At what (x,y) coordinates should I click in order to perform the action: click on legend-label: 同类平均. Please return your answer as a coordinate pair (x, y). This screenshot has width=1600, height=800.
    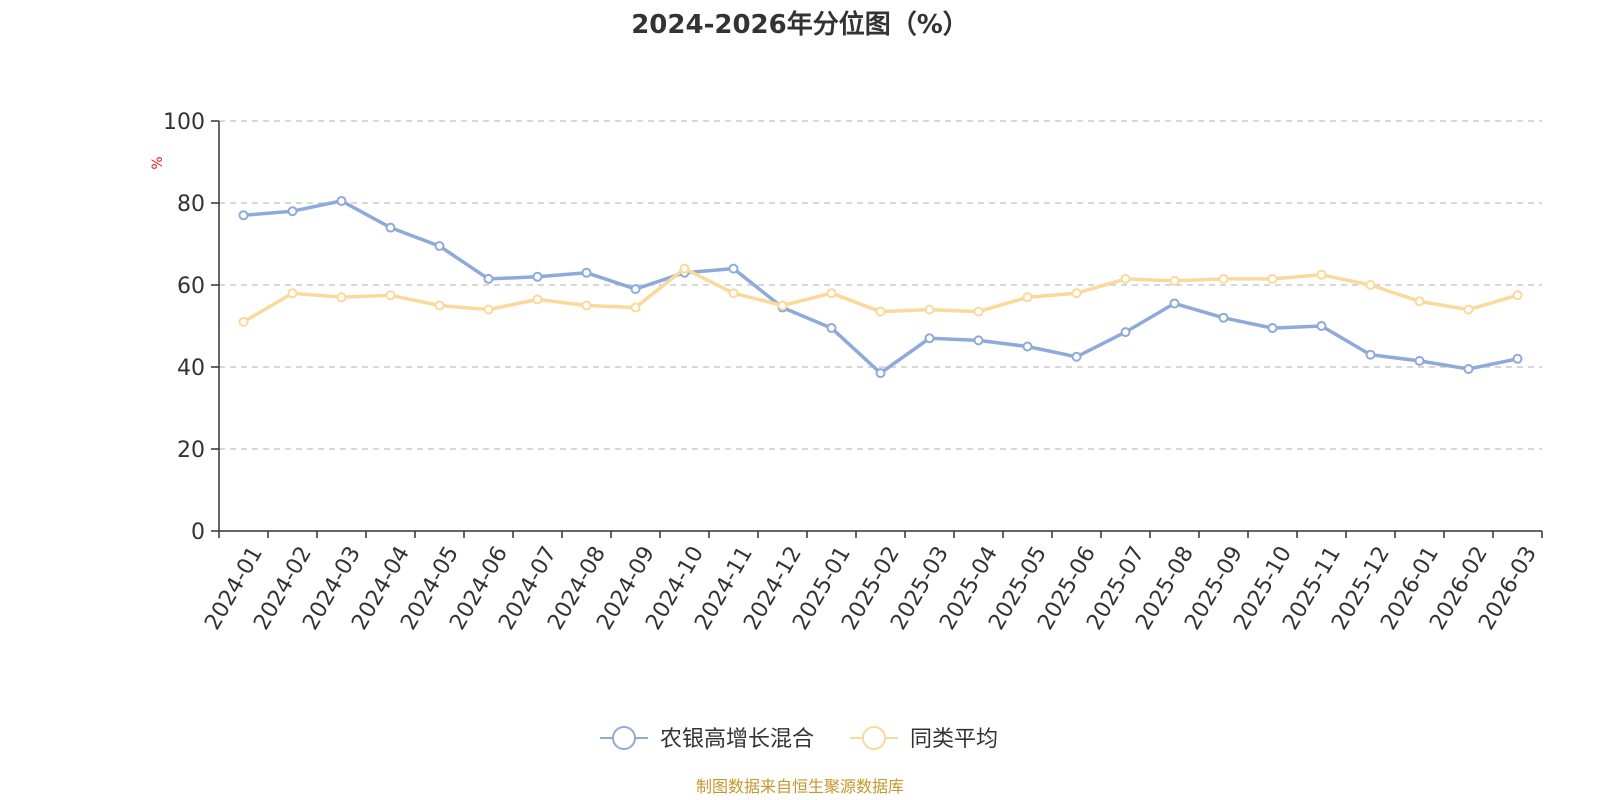
    Looking at the image, I should click on (954, 739).